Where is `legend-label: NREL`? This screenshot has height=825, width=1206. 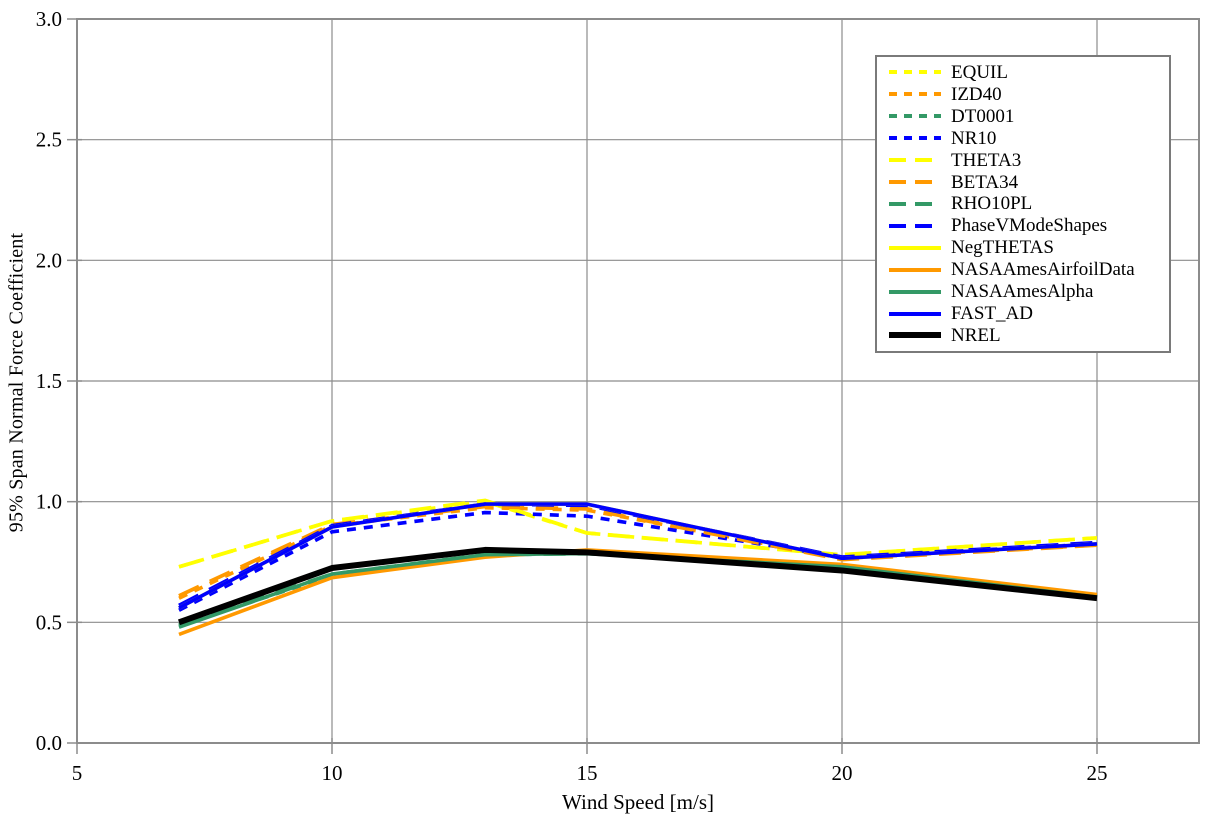
legend-label: NREL is located at coordinates (976, 335).